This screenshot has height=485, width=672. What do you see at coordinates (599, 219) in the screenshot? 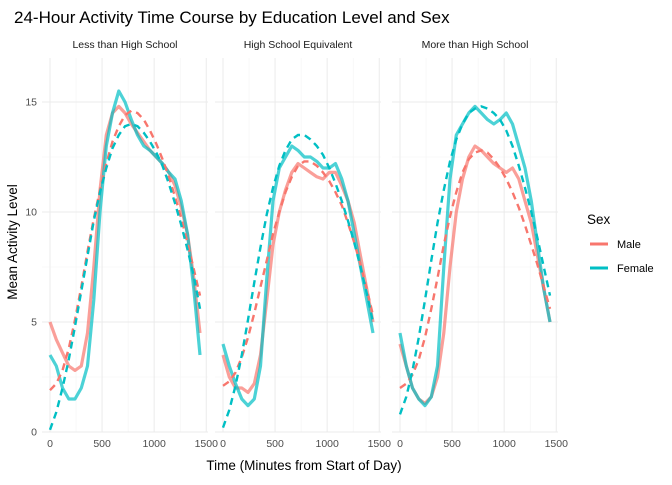
I see `legend-title: Sex` at bounding box center [599, 219].